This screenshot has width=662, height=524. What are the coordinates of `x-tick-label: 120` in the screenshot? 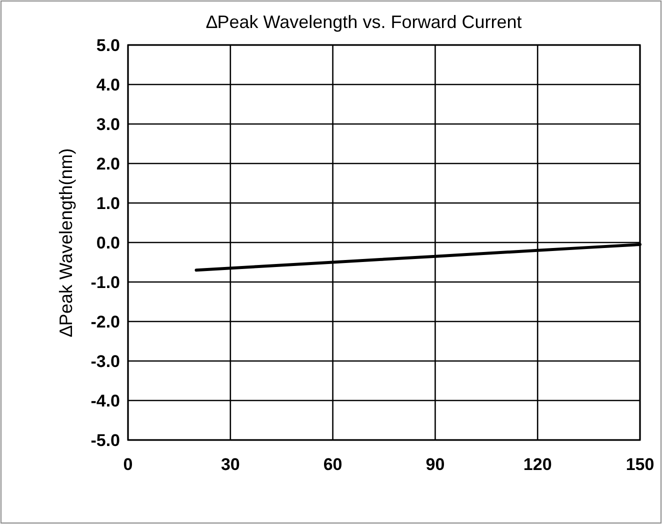 It's located at (537, 464).